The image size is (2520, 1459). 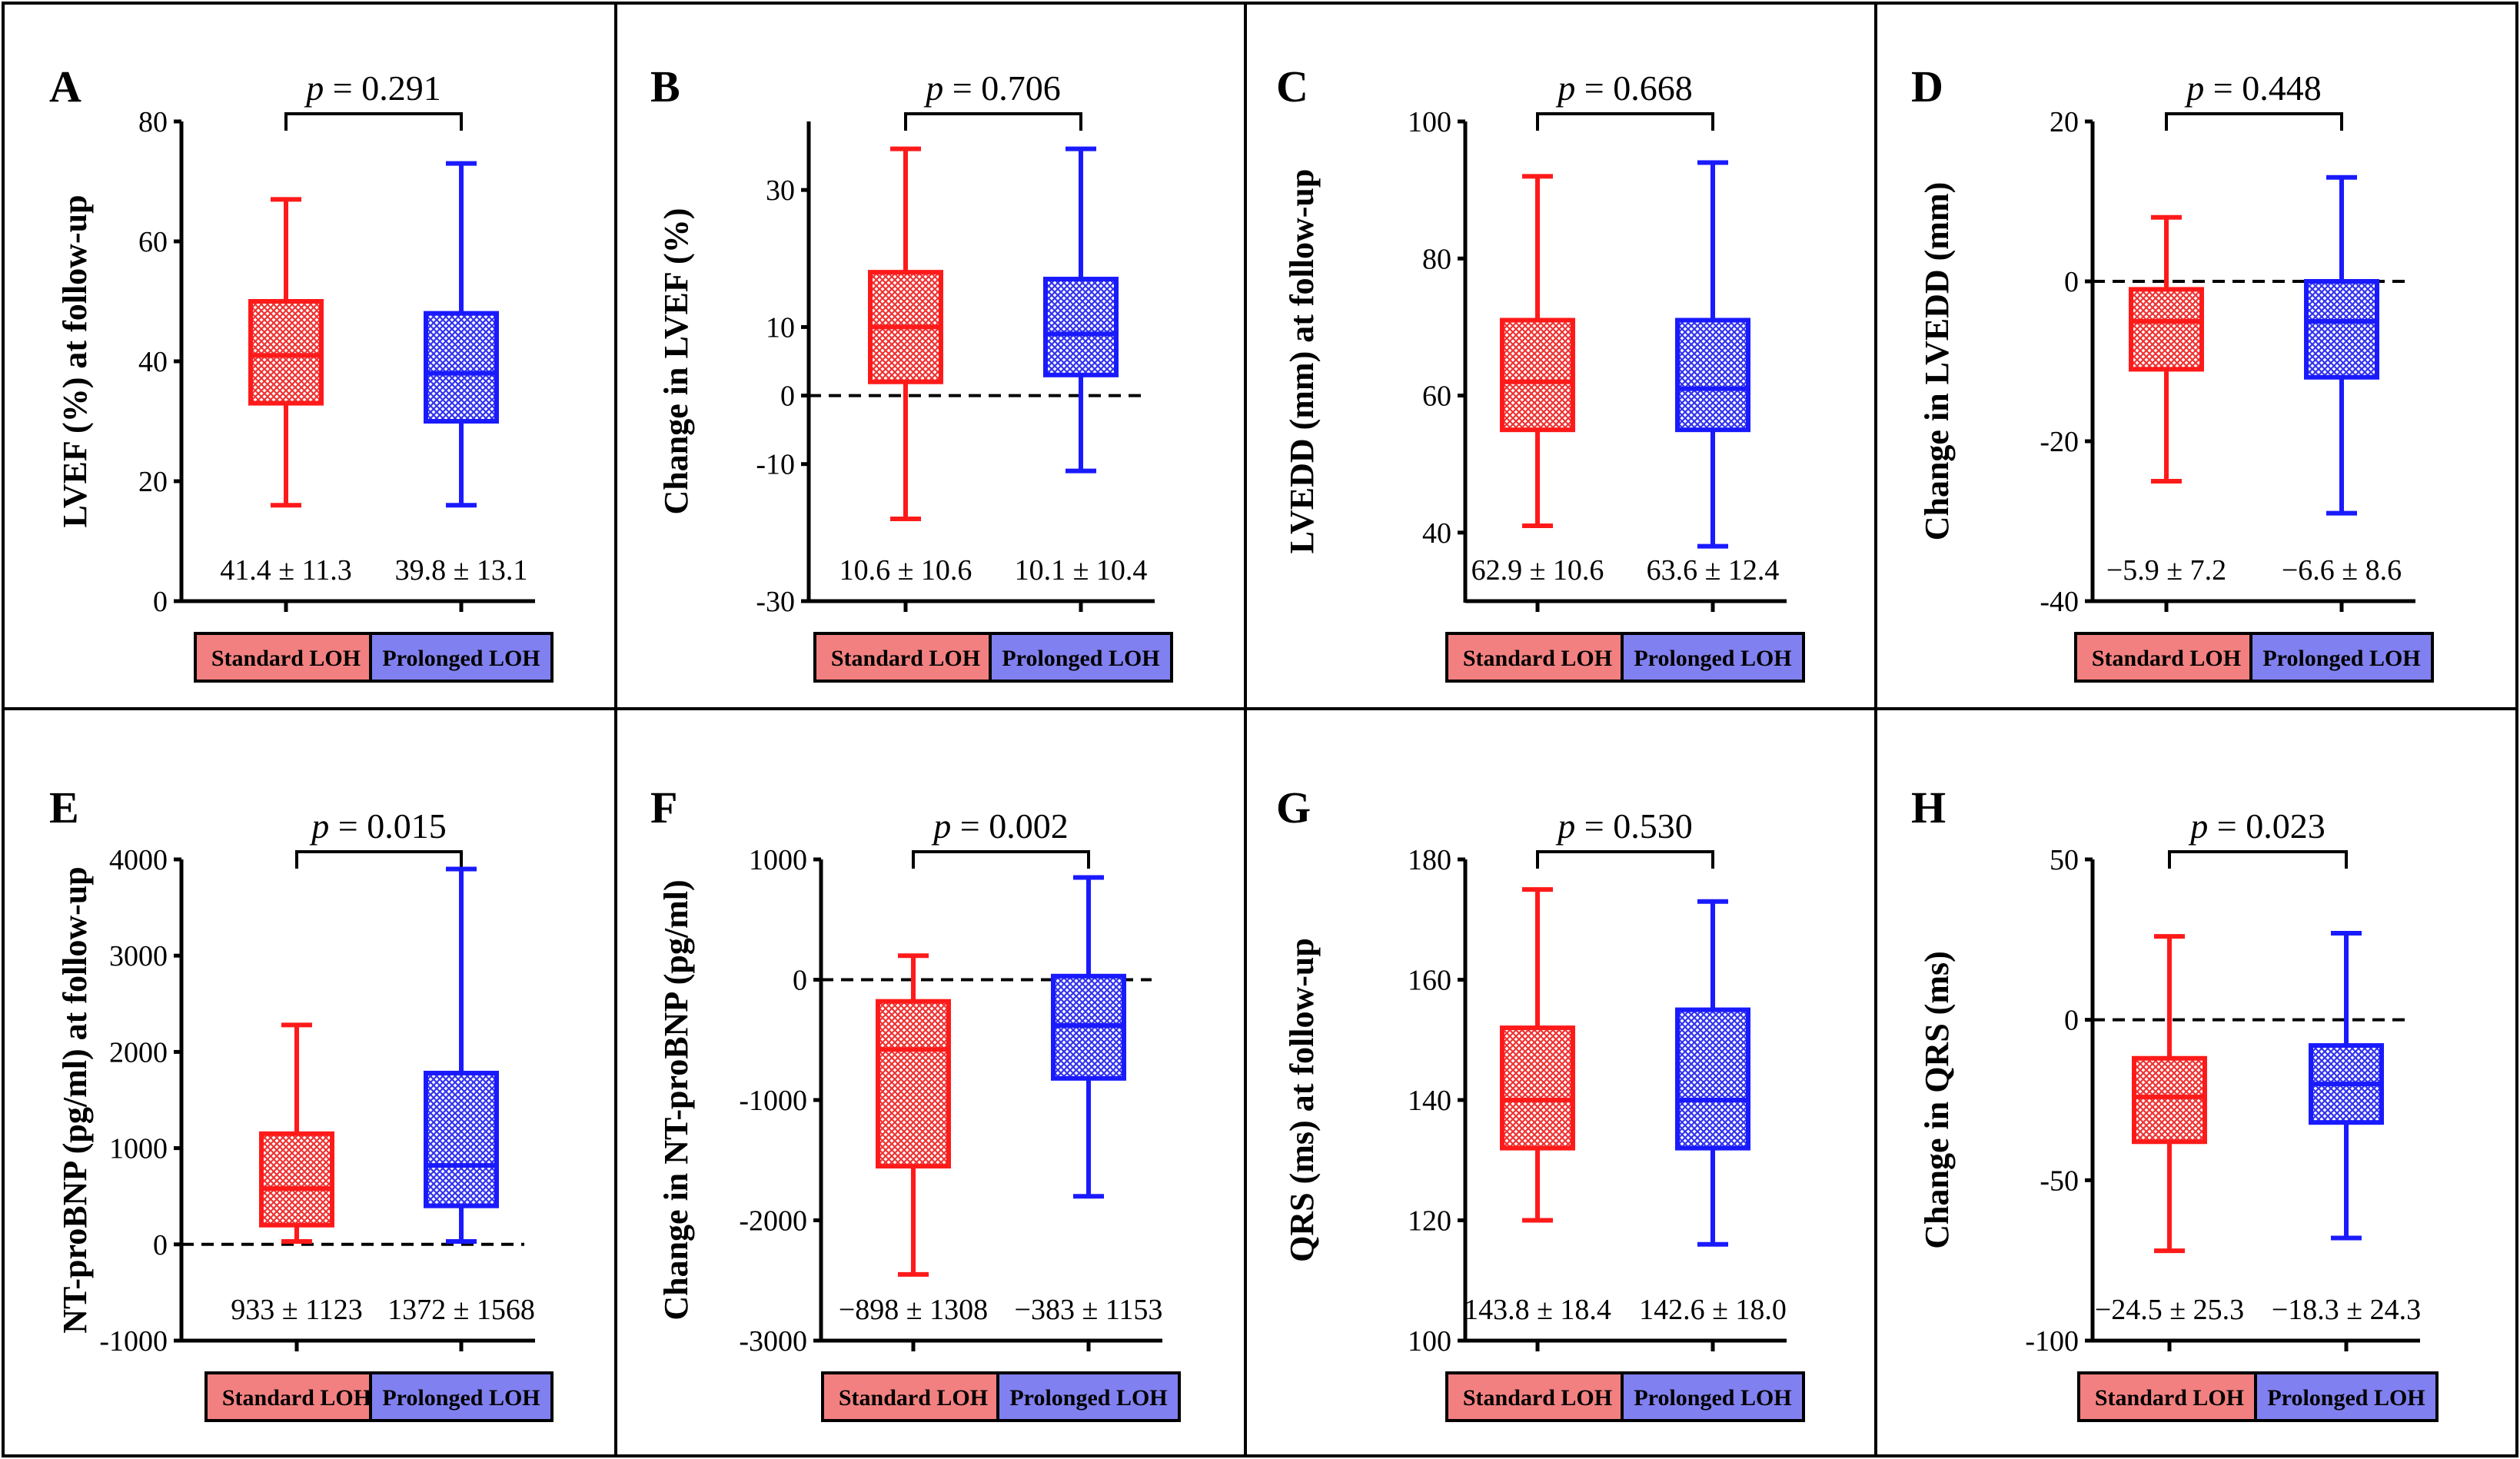 I want to click on box-prolonged-loh: −6.6 ± 8.6, so click(x=2342, y=381).